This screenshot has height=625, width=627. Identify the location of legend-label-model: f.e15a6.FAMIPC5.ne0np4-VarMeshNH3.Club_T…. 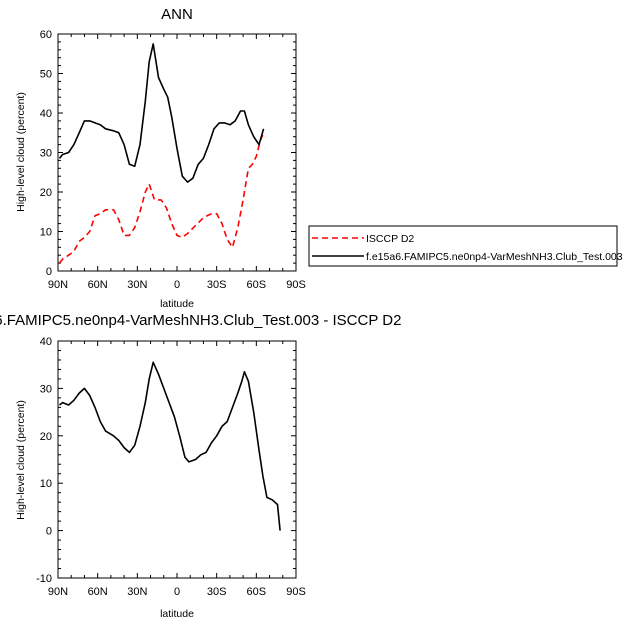
(494, 257).